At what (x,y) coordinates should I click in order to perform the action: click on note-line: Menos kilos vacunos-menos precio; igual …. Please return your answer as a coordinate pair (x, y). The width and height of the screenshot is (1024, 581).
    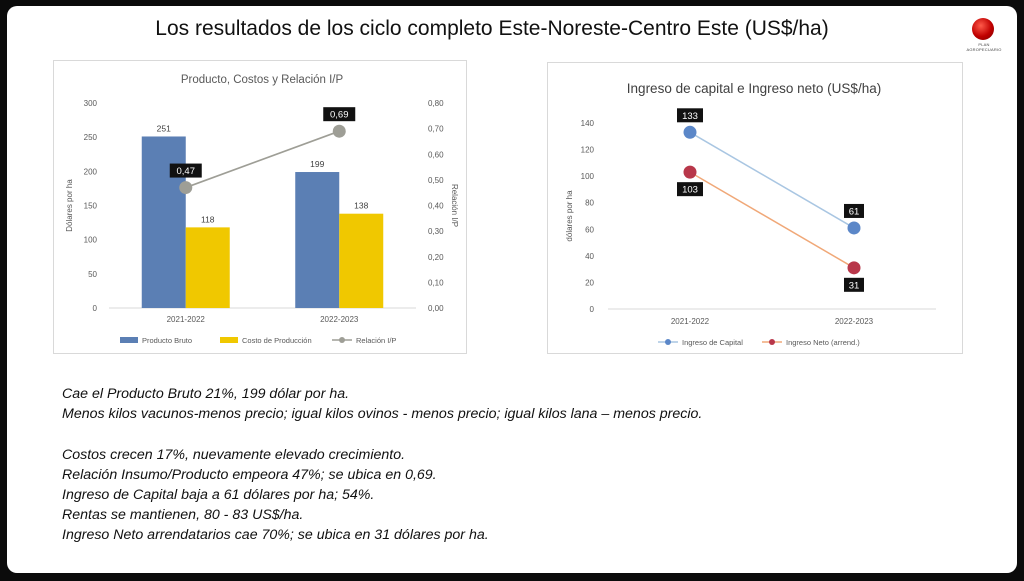
    Looking at the image, I should click on (382, 414).